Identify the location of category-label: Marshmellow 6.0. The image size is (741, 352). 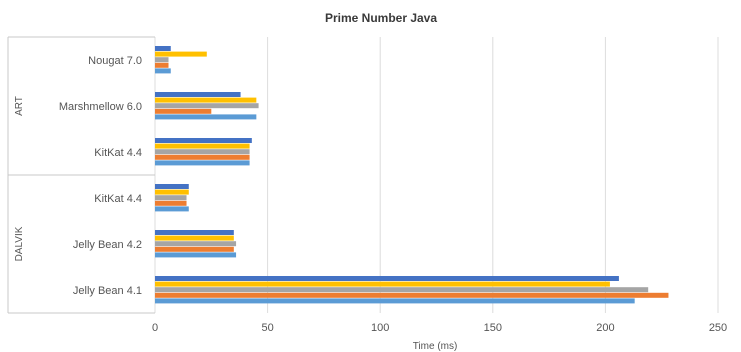
(100, 107).